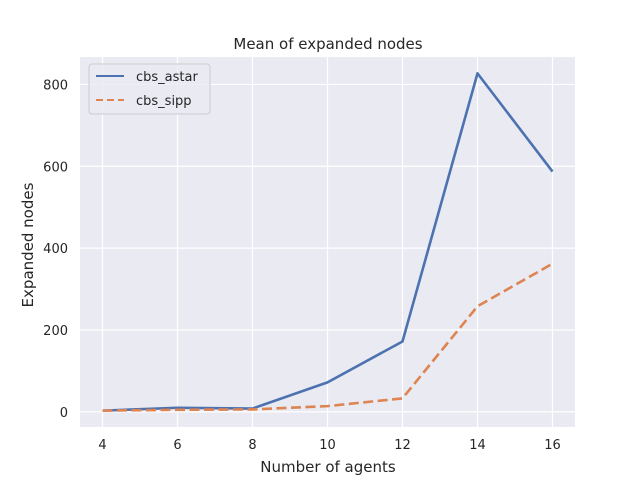  I want to click on y-tick-label: 400, so click(55, 249).